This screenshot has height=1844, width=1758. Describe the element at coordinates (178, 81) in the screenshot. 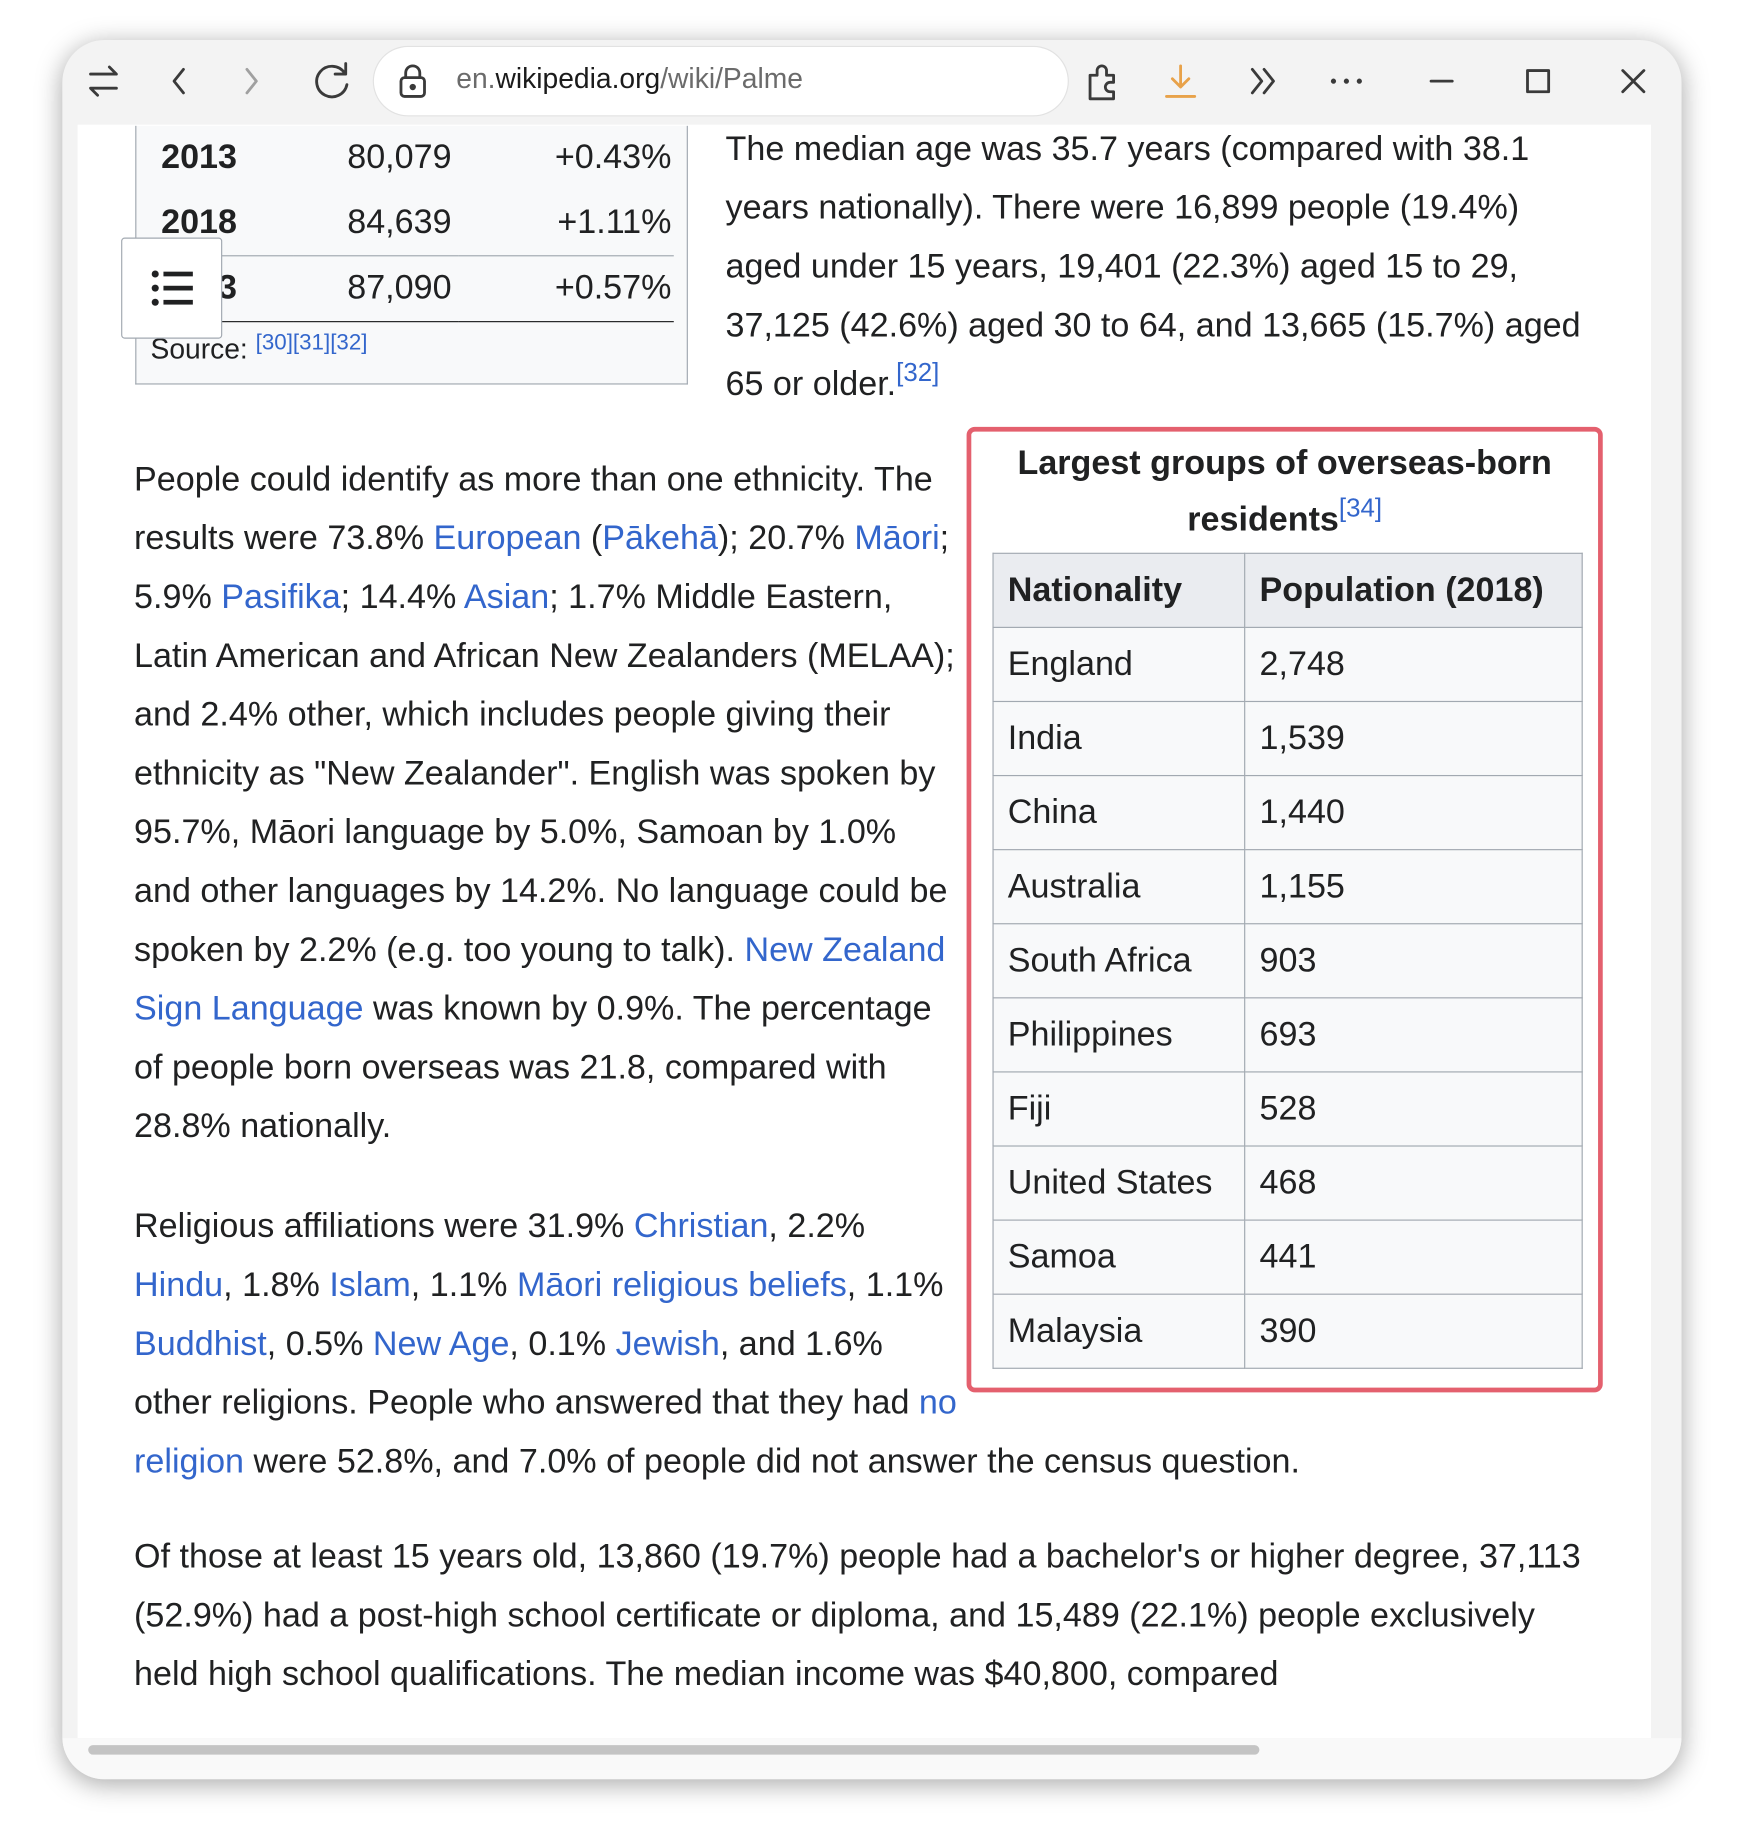

I see `back-button` at that location.